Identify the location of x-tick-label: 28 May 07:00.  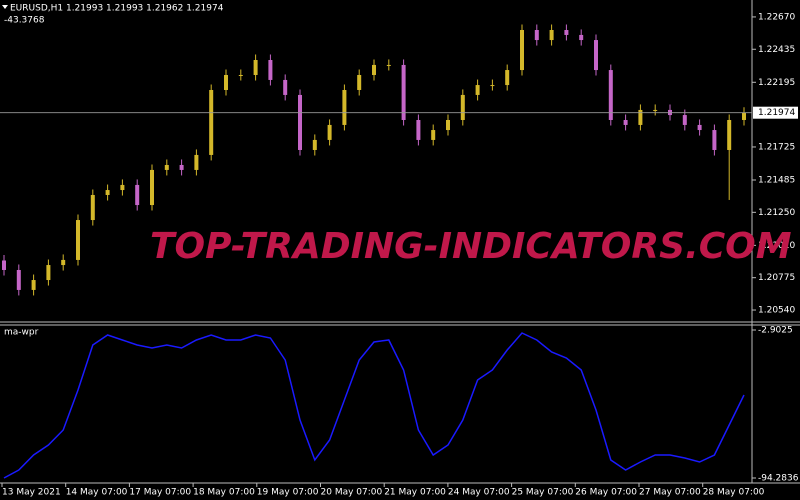
(734, 493).